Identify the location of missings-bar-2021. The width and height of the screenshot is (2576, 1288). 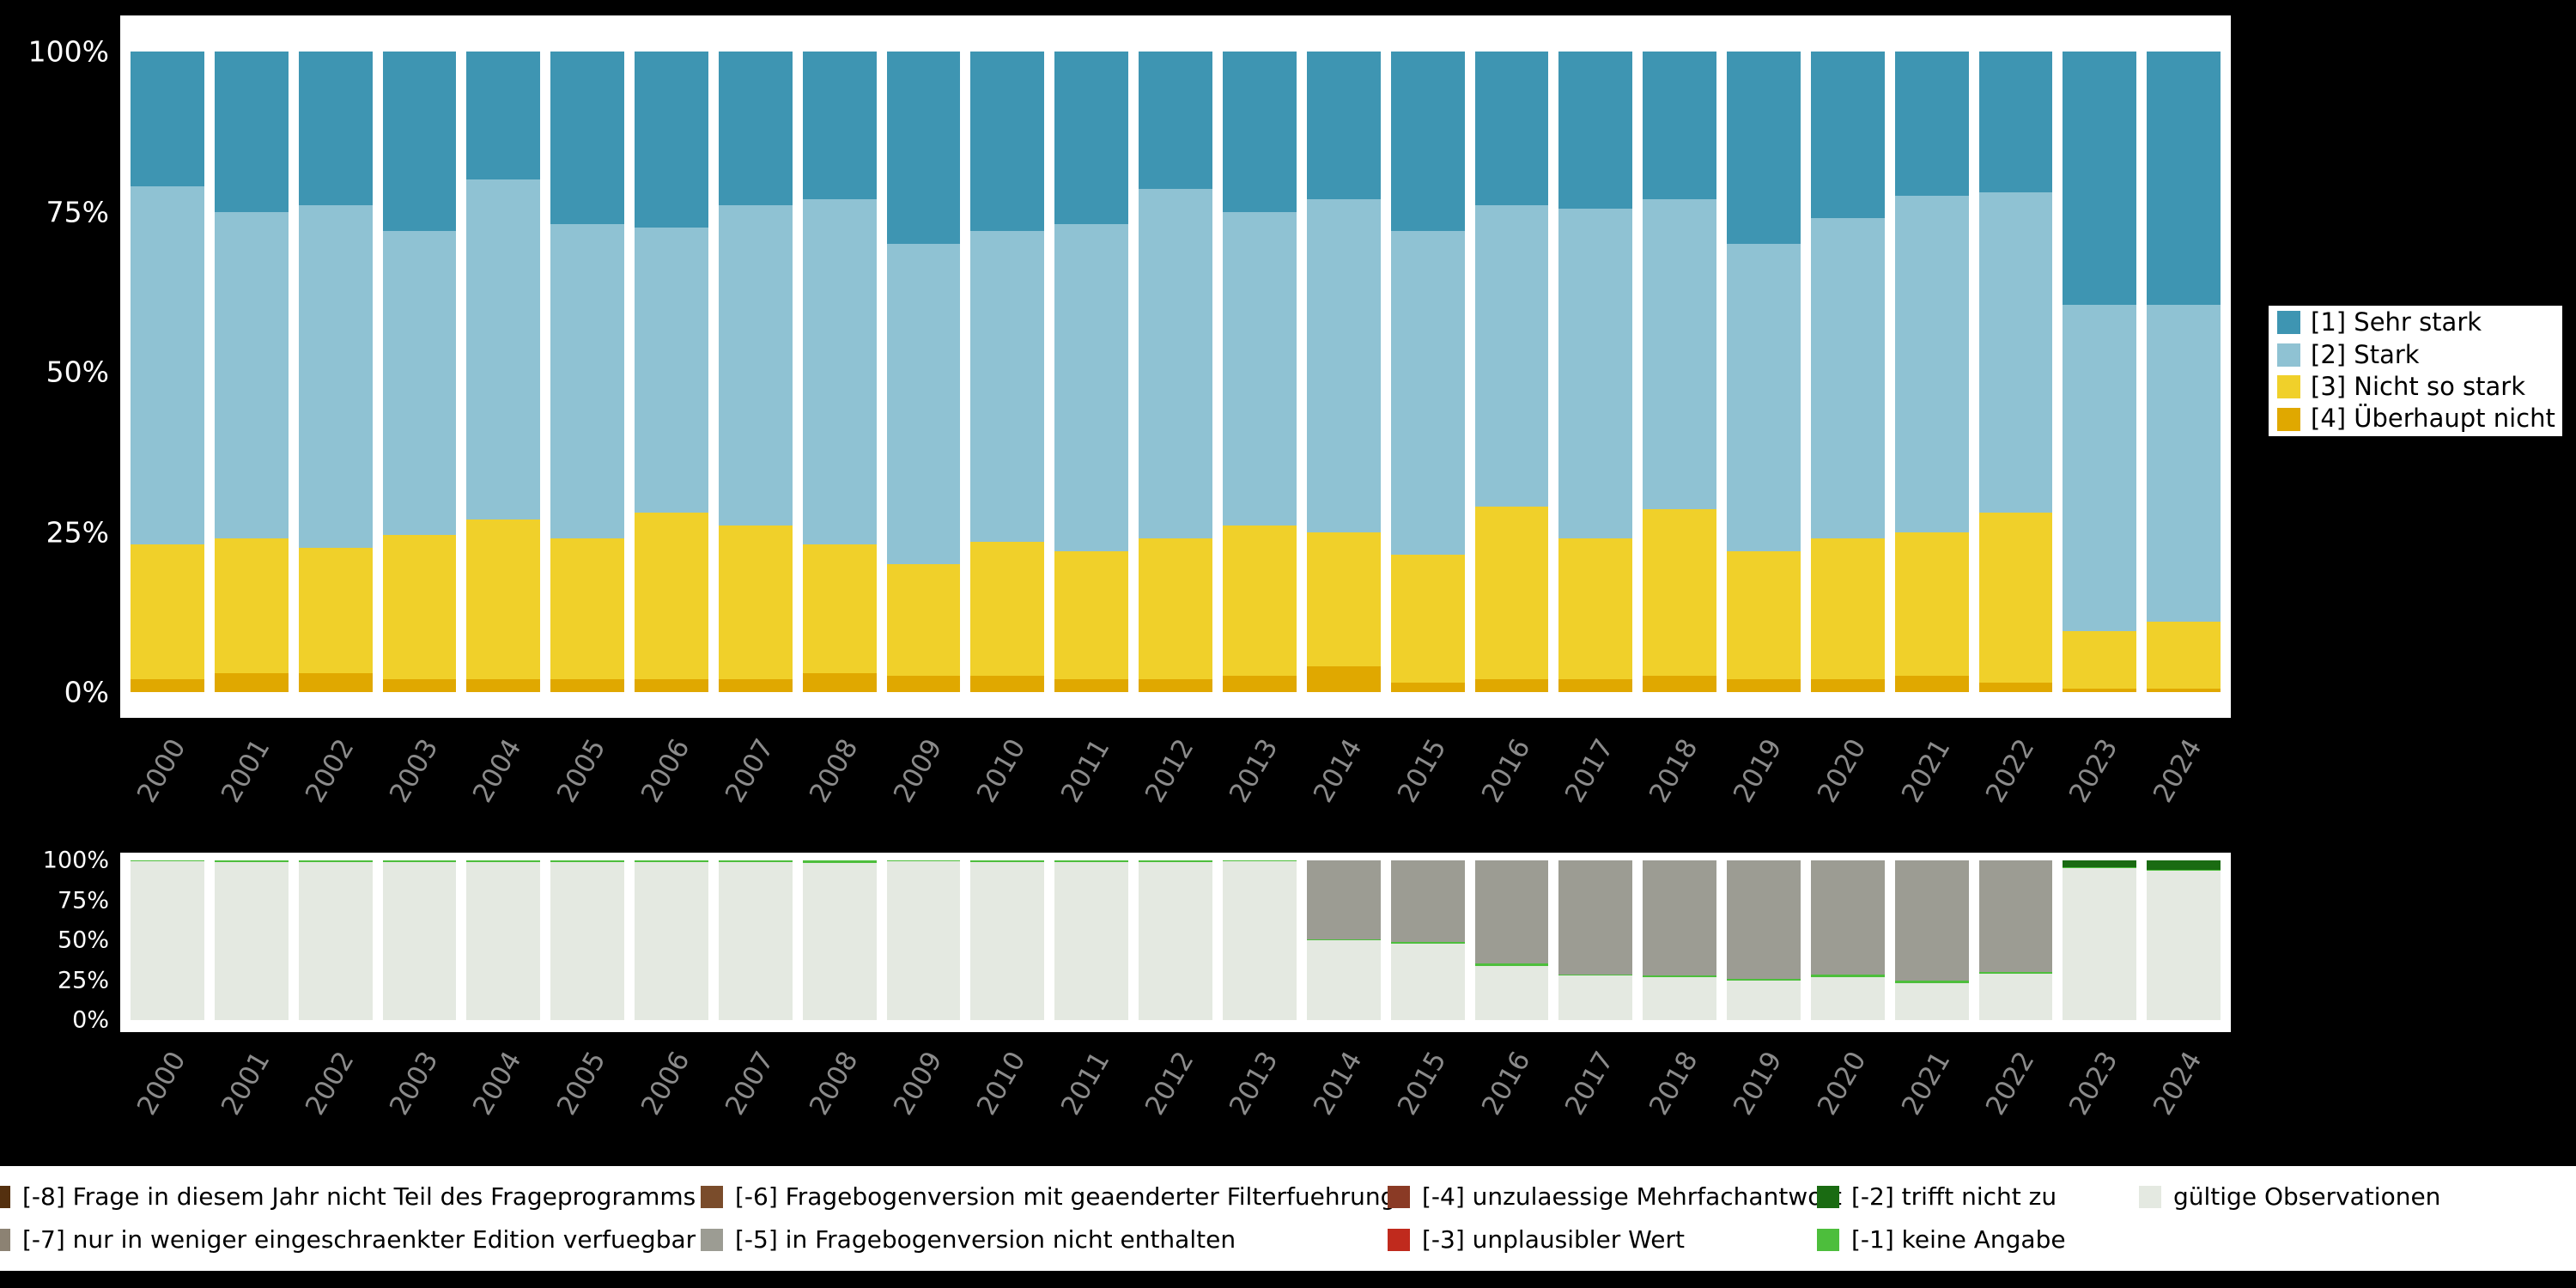
(1931, 940).